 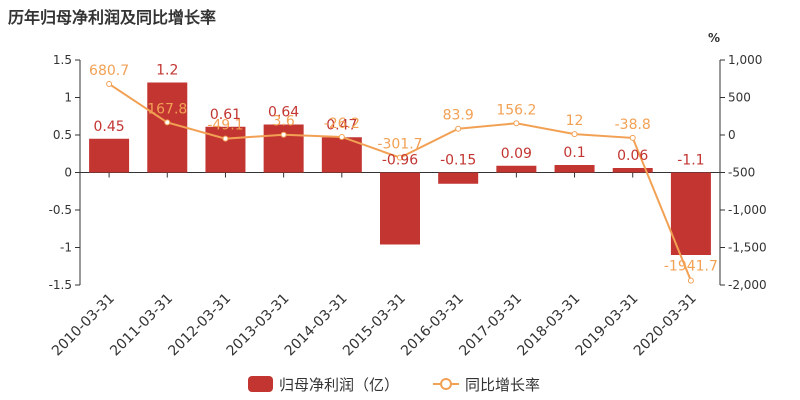 I want to click on legend-label-bar: 归母净利润（亿）, so click(x=339, y=385).